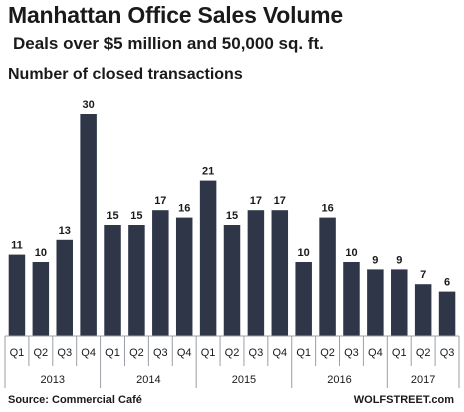 The width and height of the screenshot is (464, 412). Describe the element at coordinates (339, 380) in the screenshot. I see `year-label: 2016` at that location.